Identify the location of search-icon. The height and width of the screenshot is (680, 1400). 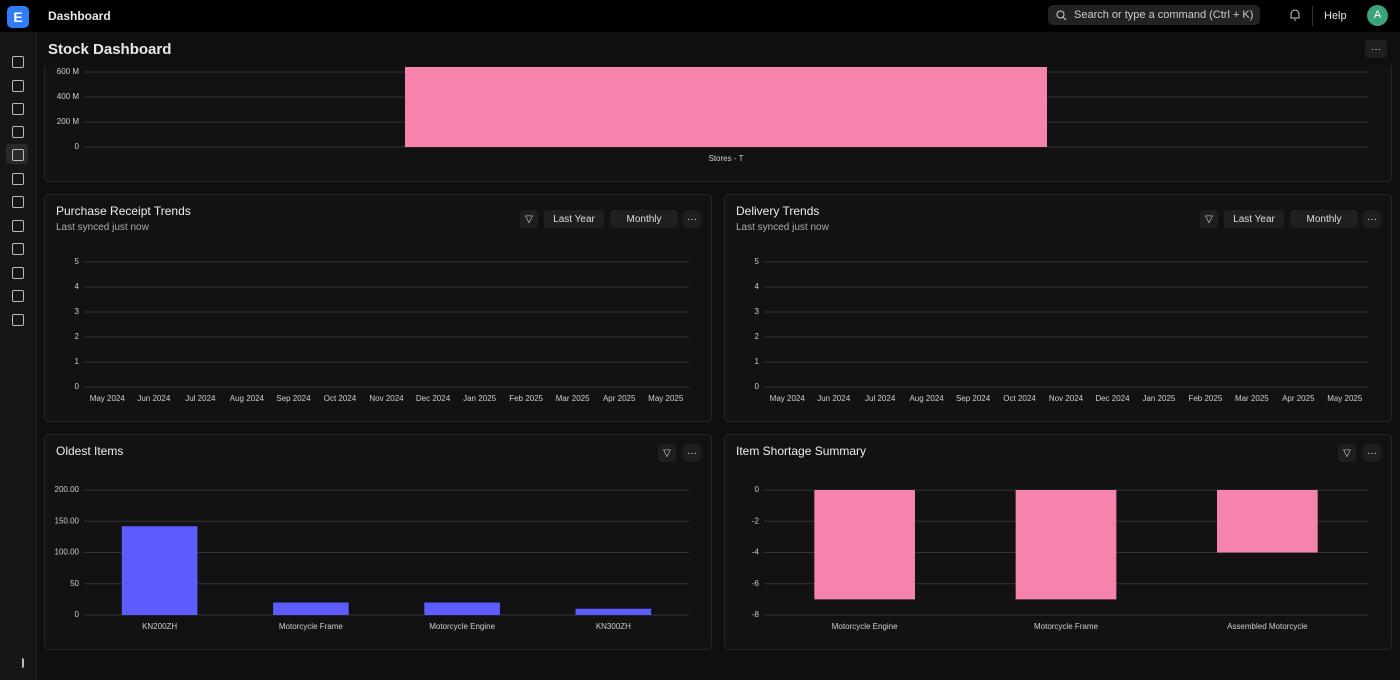
(1061, 15).